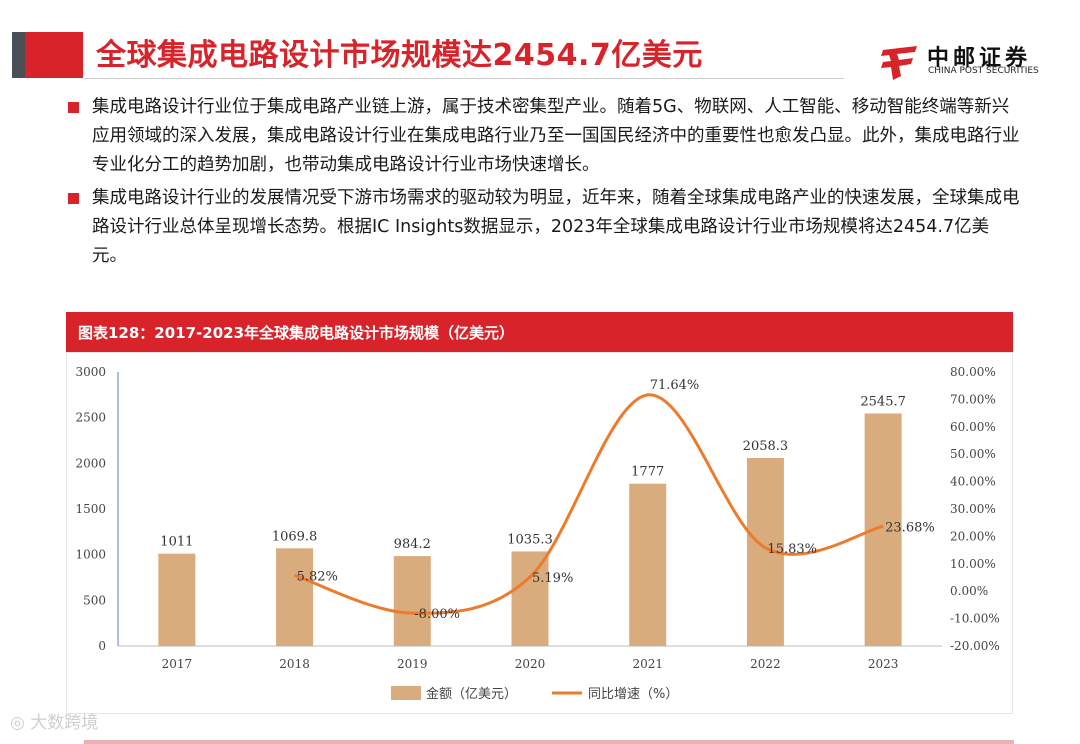  Describe the element at coordinates (295, 597) in the screenshot. I see `bar-2018` at that location.